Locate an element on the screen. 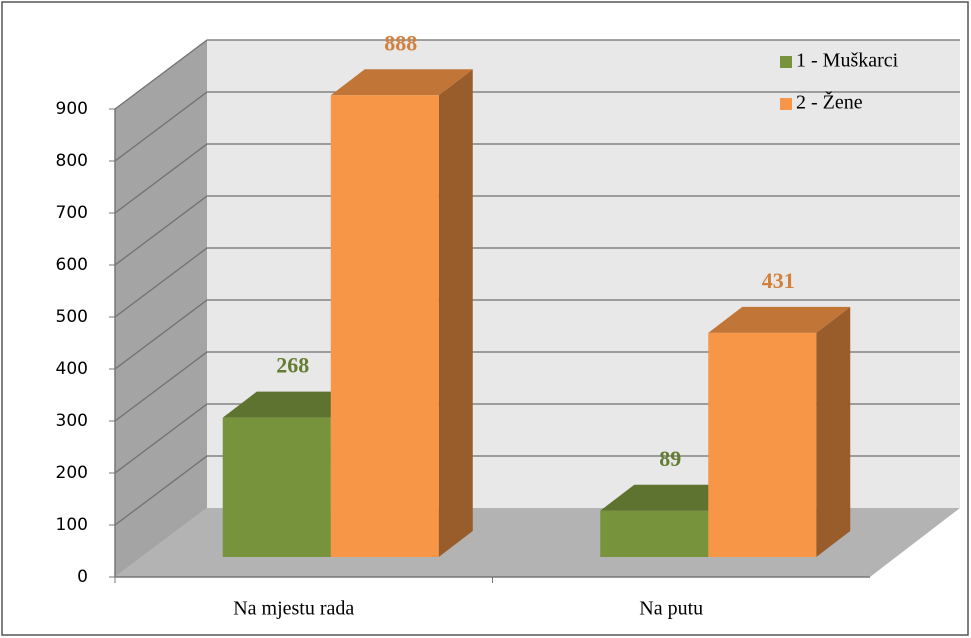  y-tick-label: 300 is located at coordinates (72, 421).